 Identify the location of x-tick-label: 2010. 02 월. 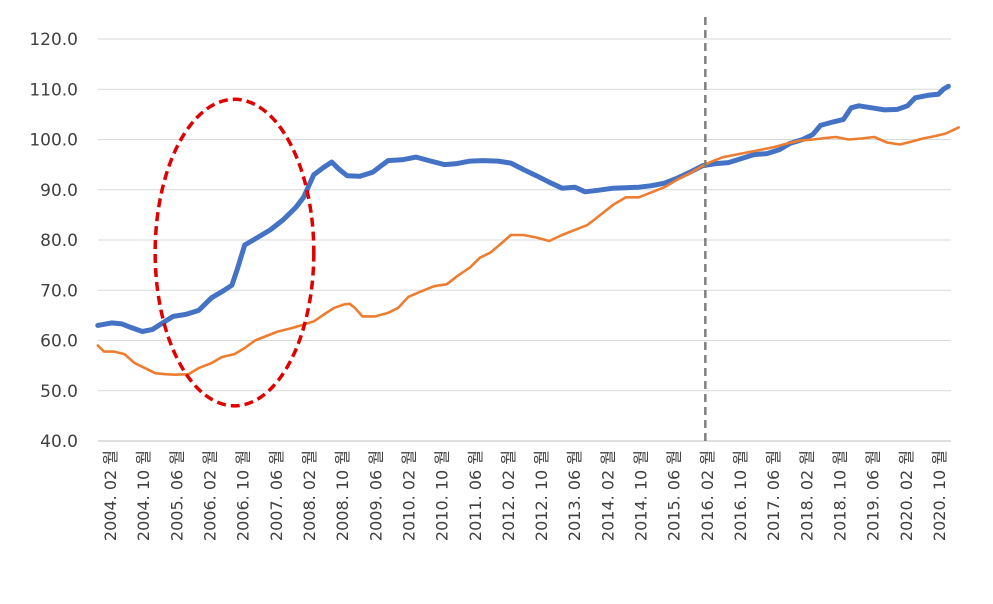
(408, 495).